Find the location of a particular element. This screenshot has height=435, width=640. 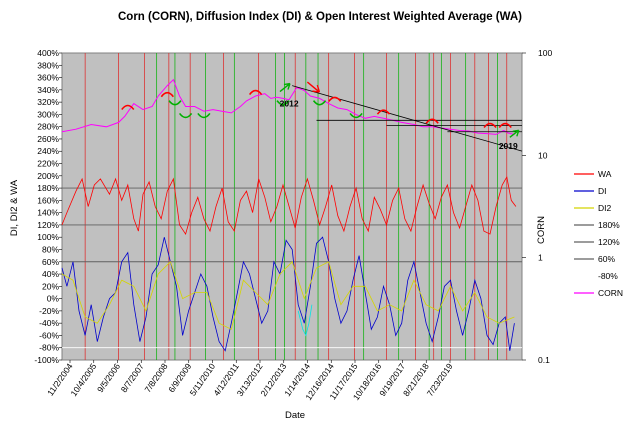

y-tick-label: 40% is located at coordinates (50, 274).